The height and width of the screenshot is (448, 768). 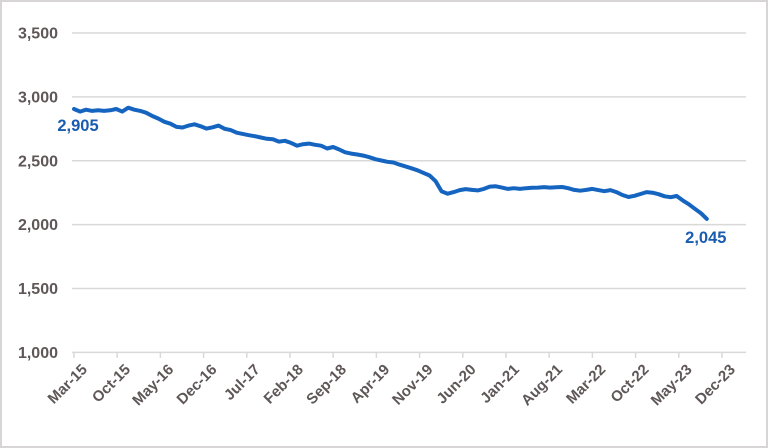 What do you see at coordinates (153, 385) in the screenshot?
I see `x-axis-tick-label: May-16` at bounding box center [153, 385].